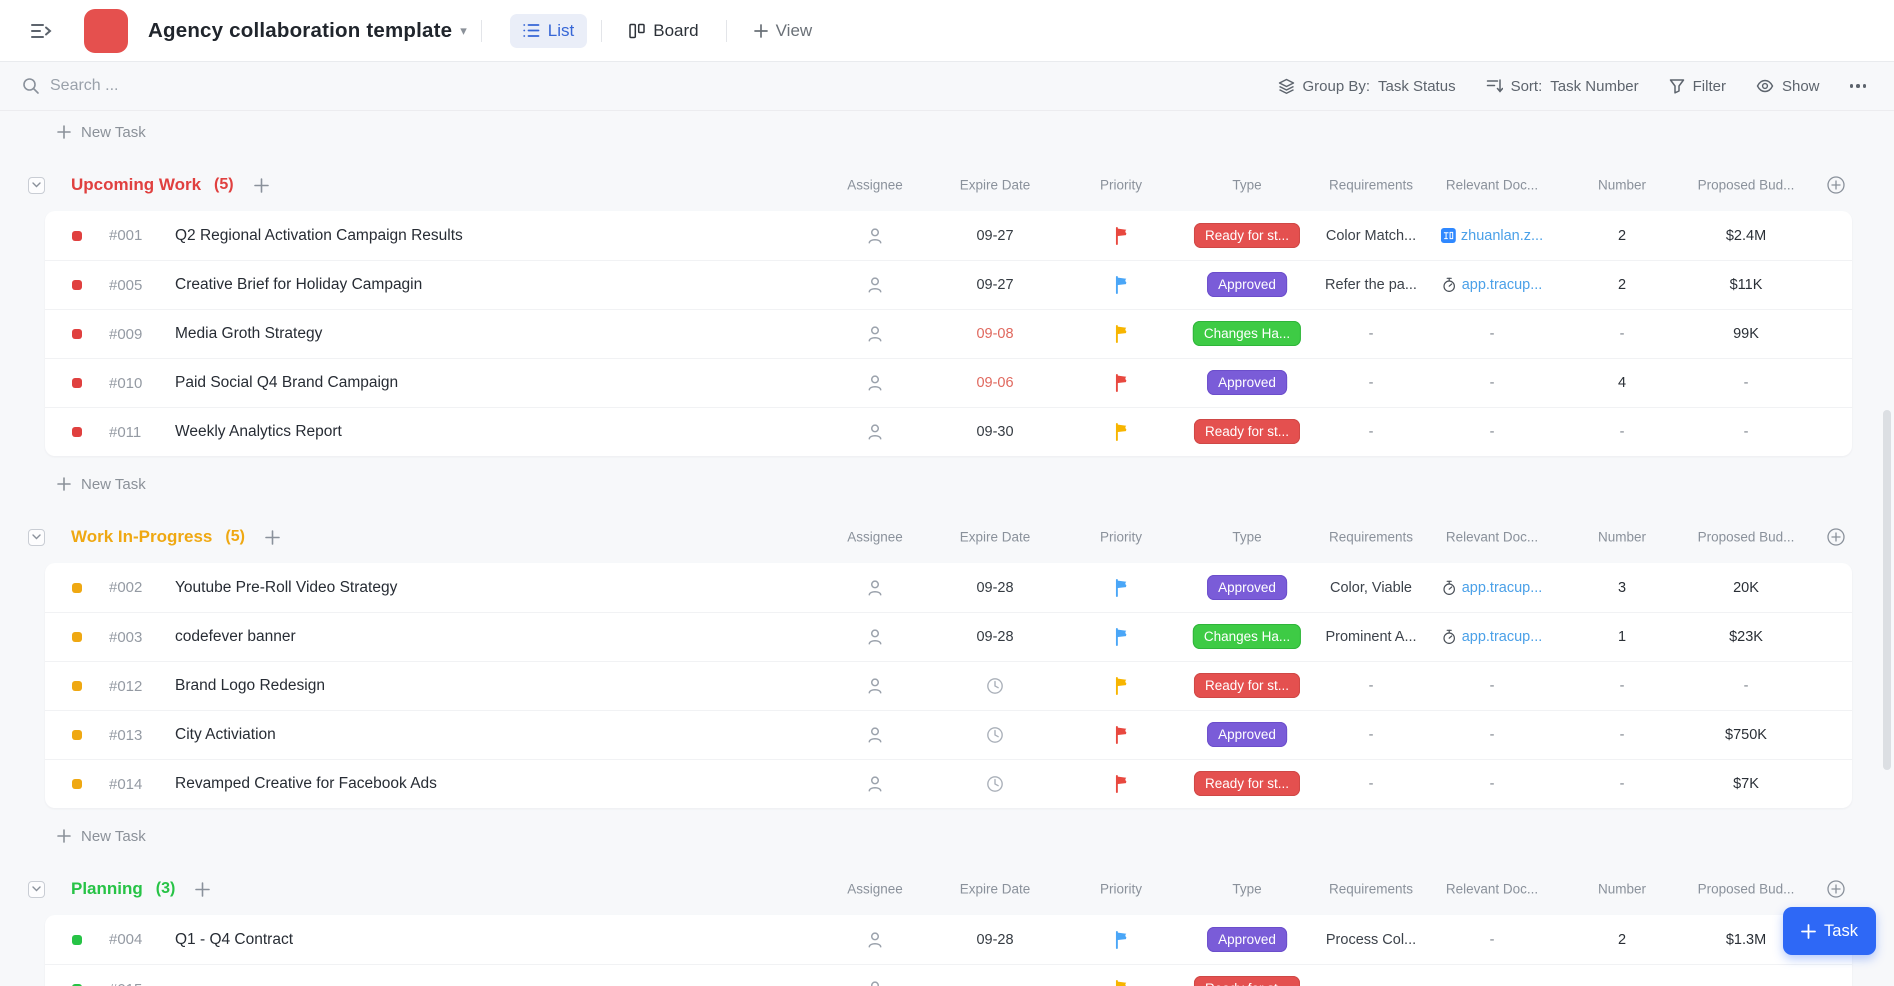  I want to click on expire-date: 09-06, so click(995, 383).